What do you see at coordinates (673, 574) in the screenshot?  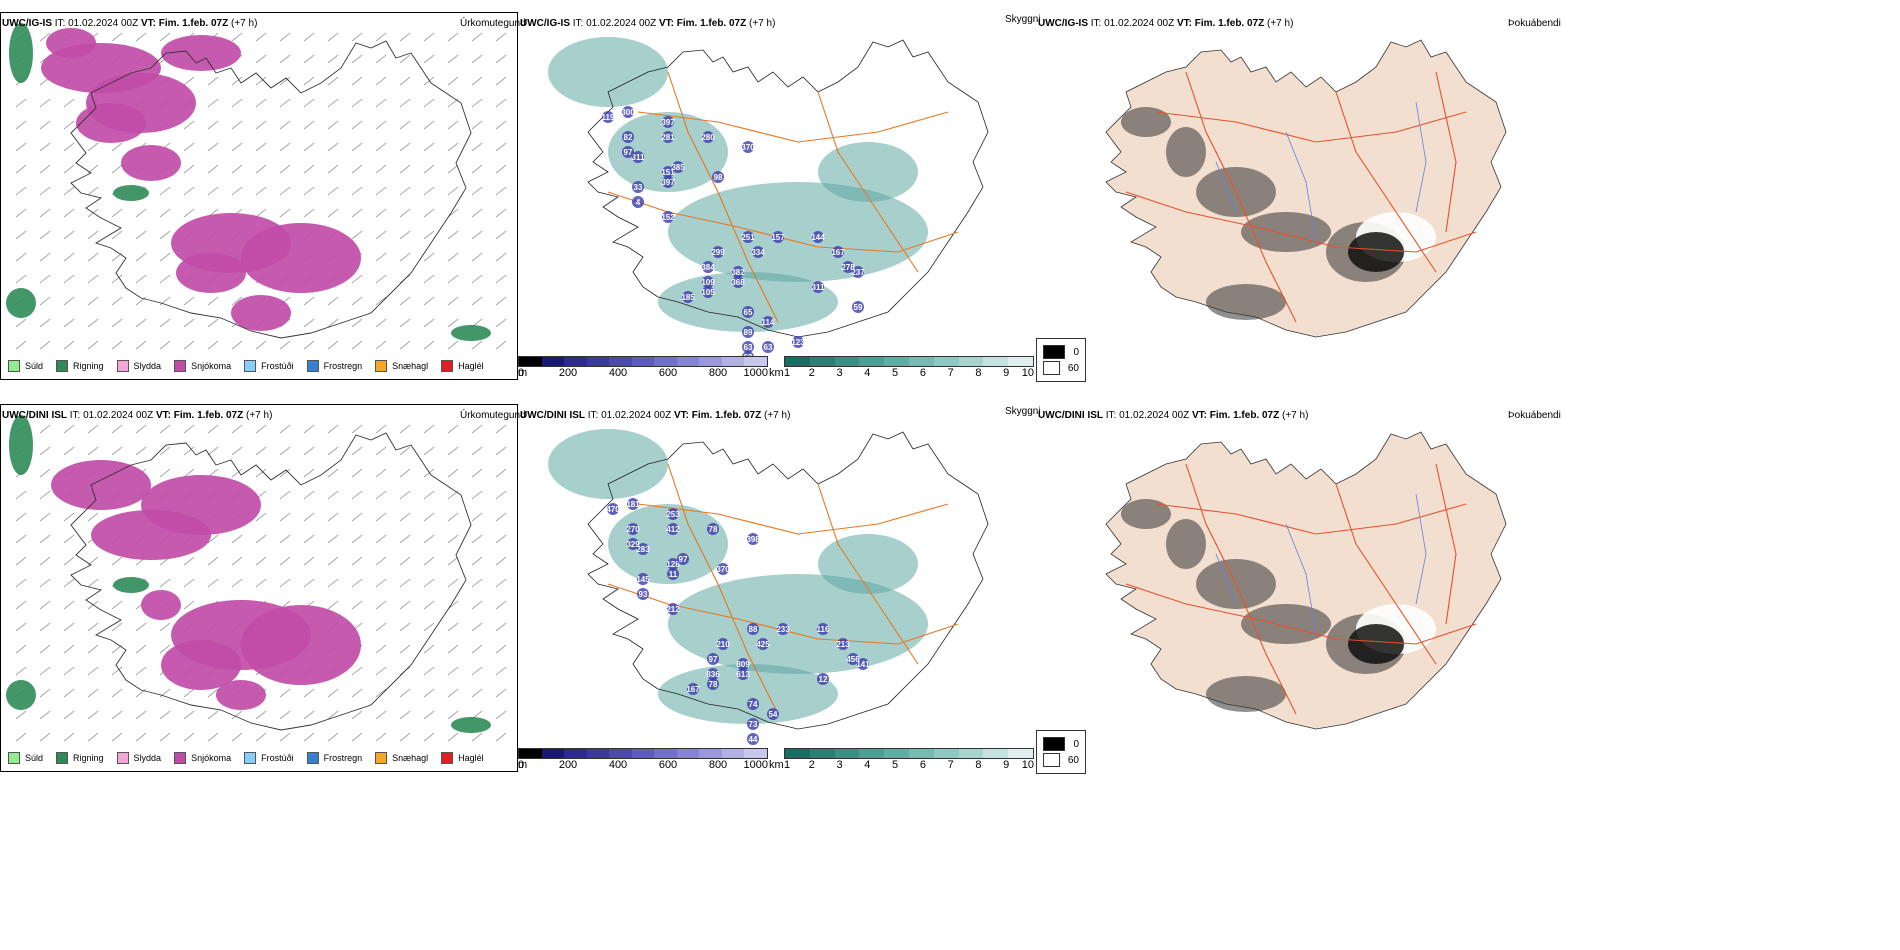 I see `ceiling-label: 11` at bounding box center [673, 574].